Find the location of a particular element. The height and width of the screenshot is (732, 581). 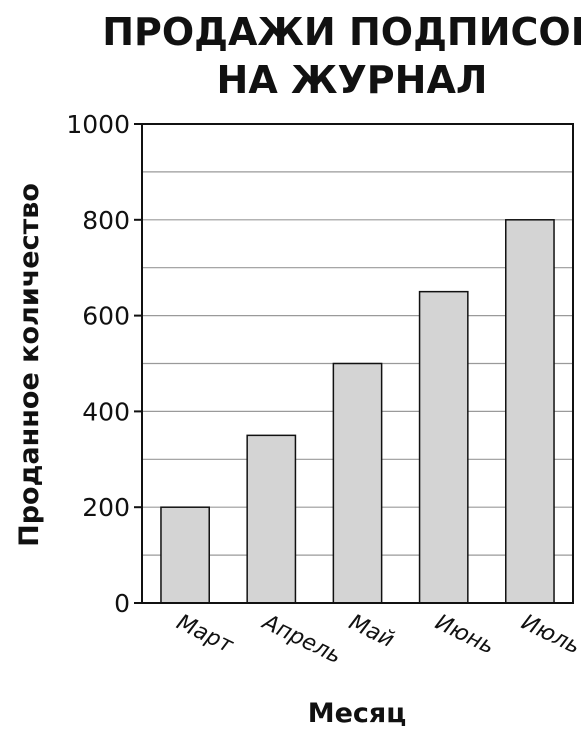

y-tick-label: 1000 is located at coordinates (98, 124).